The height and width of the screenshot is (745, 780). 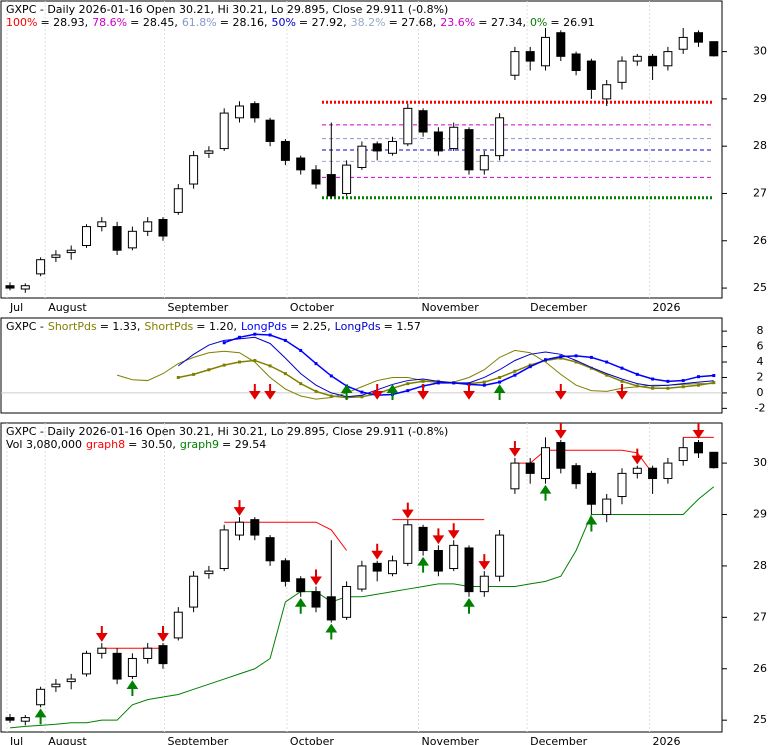 I want to click on legend-name: graph8, so click(x=105, y=444).